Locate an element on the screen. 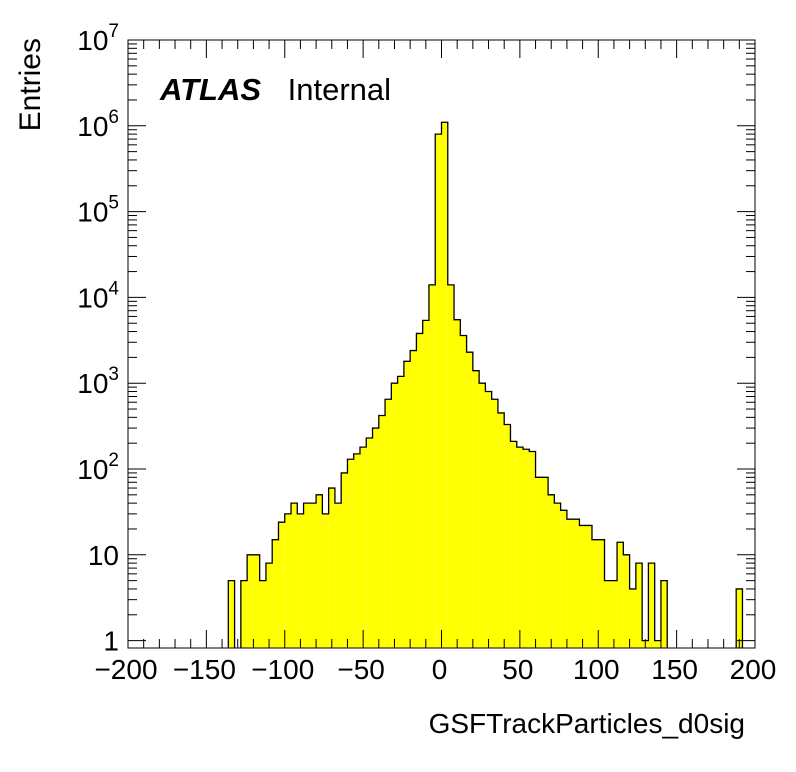  x-tick-label: −150 is located at coordinates (204, 669).